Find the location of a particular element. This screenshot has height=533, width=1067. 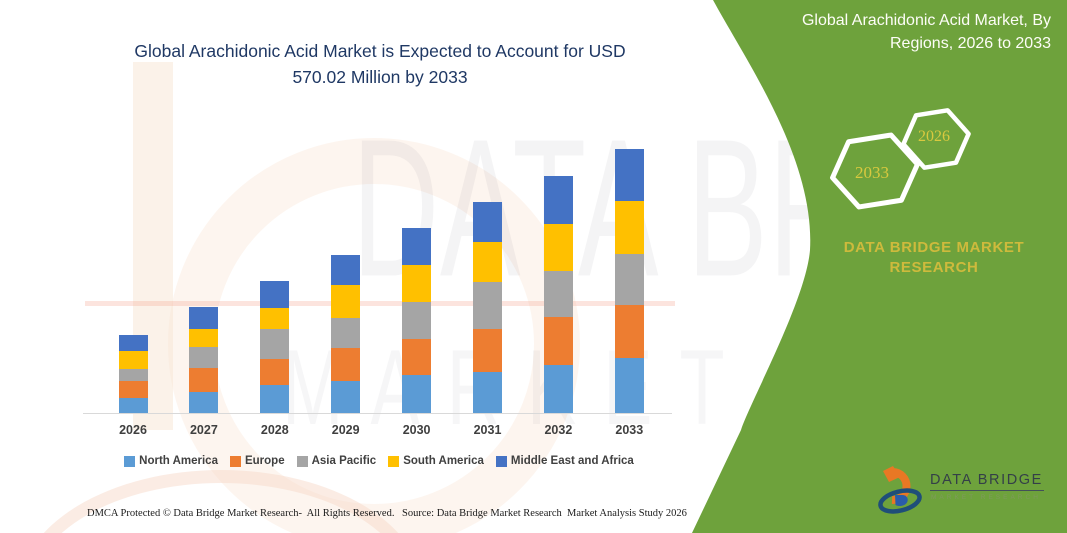

legend-label: Europe is located at coordinates (264, 461).